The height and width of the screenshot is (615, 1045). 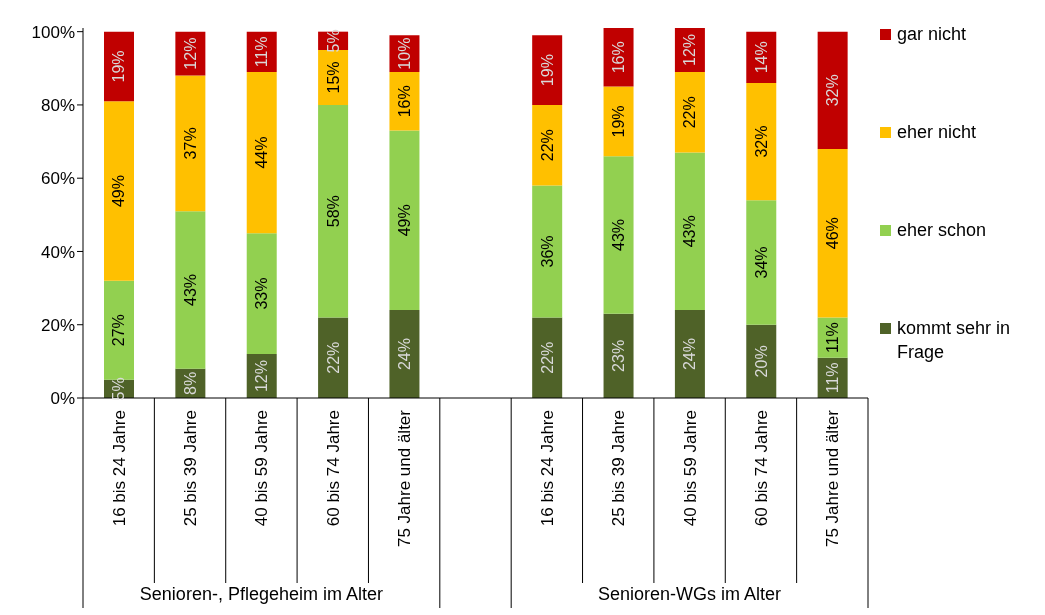 I want to click on text: Senioren-, Pflegeheim im Alter, so click(x=261, y=594).